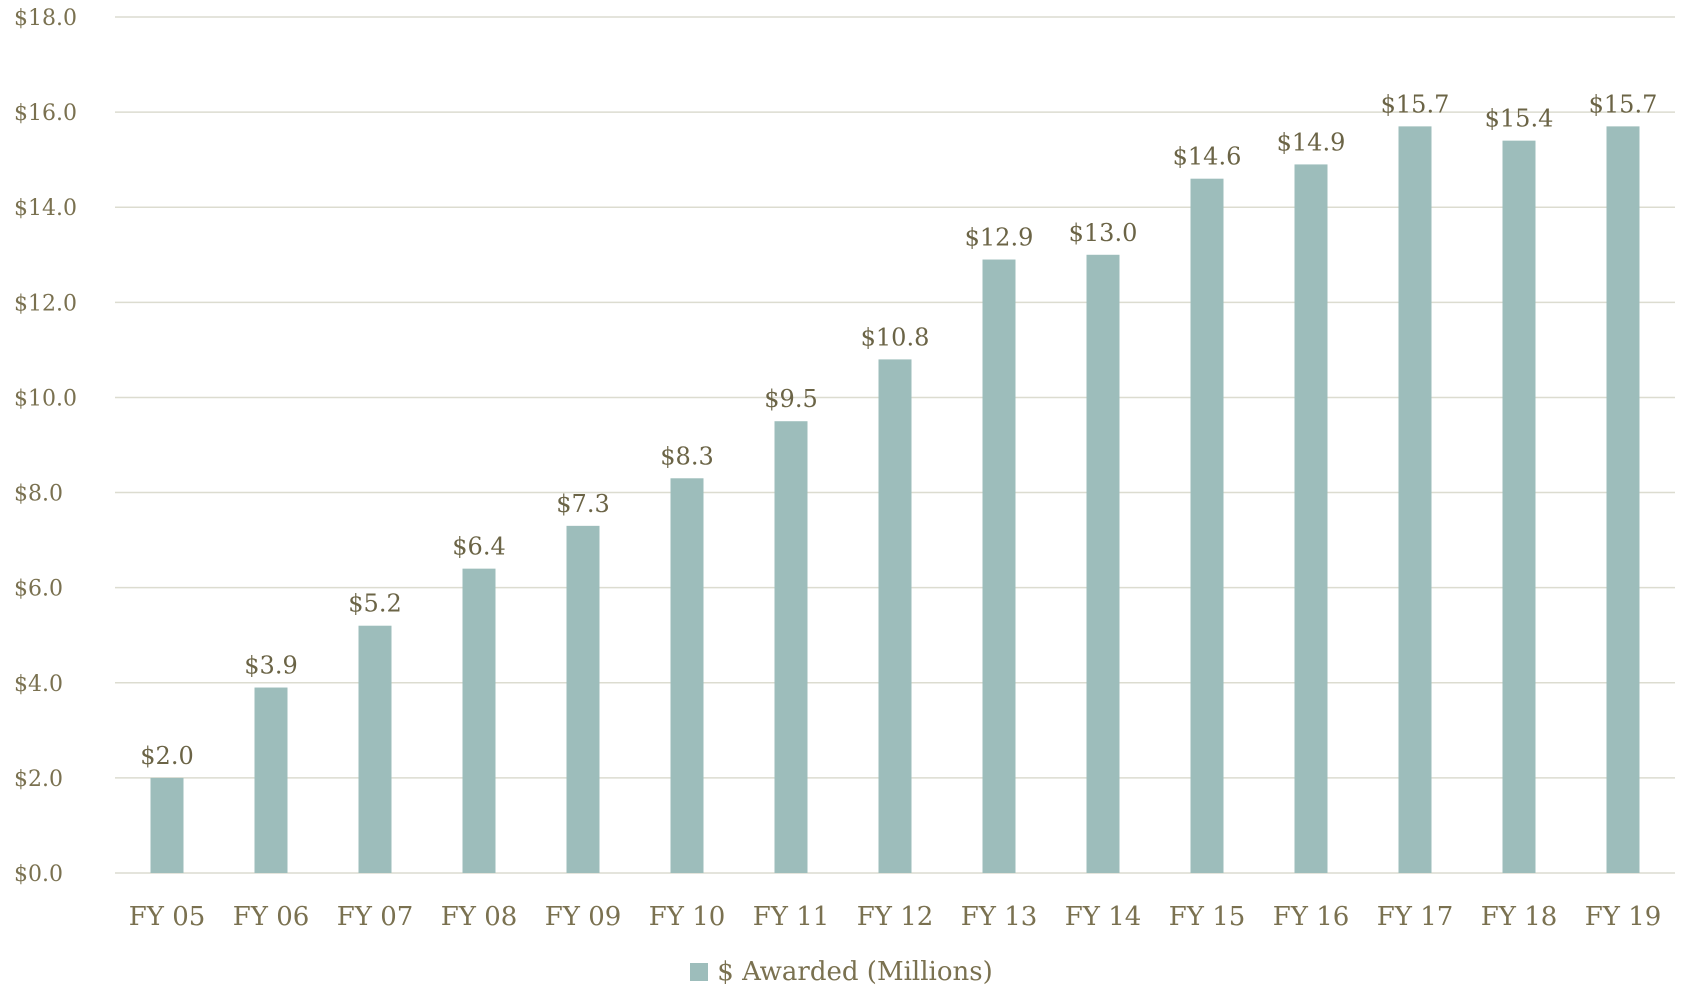 The image size is (1683, 991). I want to click on data-label: $2.0, so click(166, 756).